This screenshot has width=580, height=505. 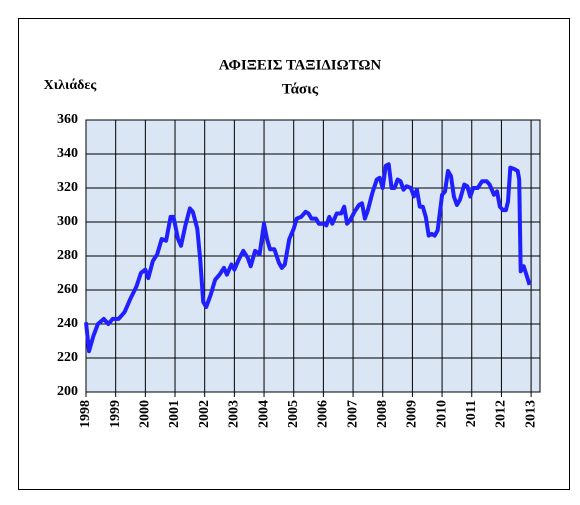 I want to click on x-tick-label: 1999, so click(x=115, y=414).